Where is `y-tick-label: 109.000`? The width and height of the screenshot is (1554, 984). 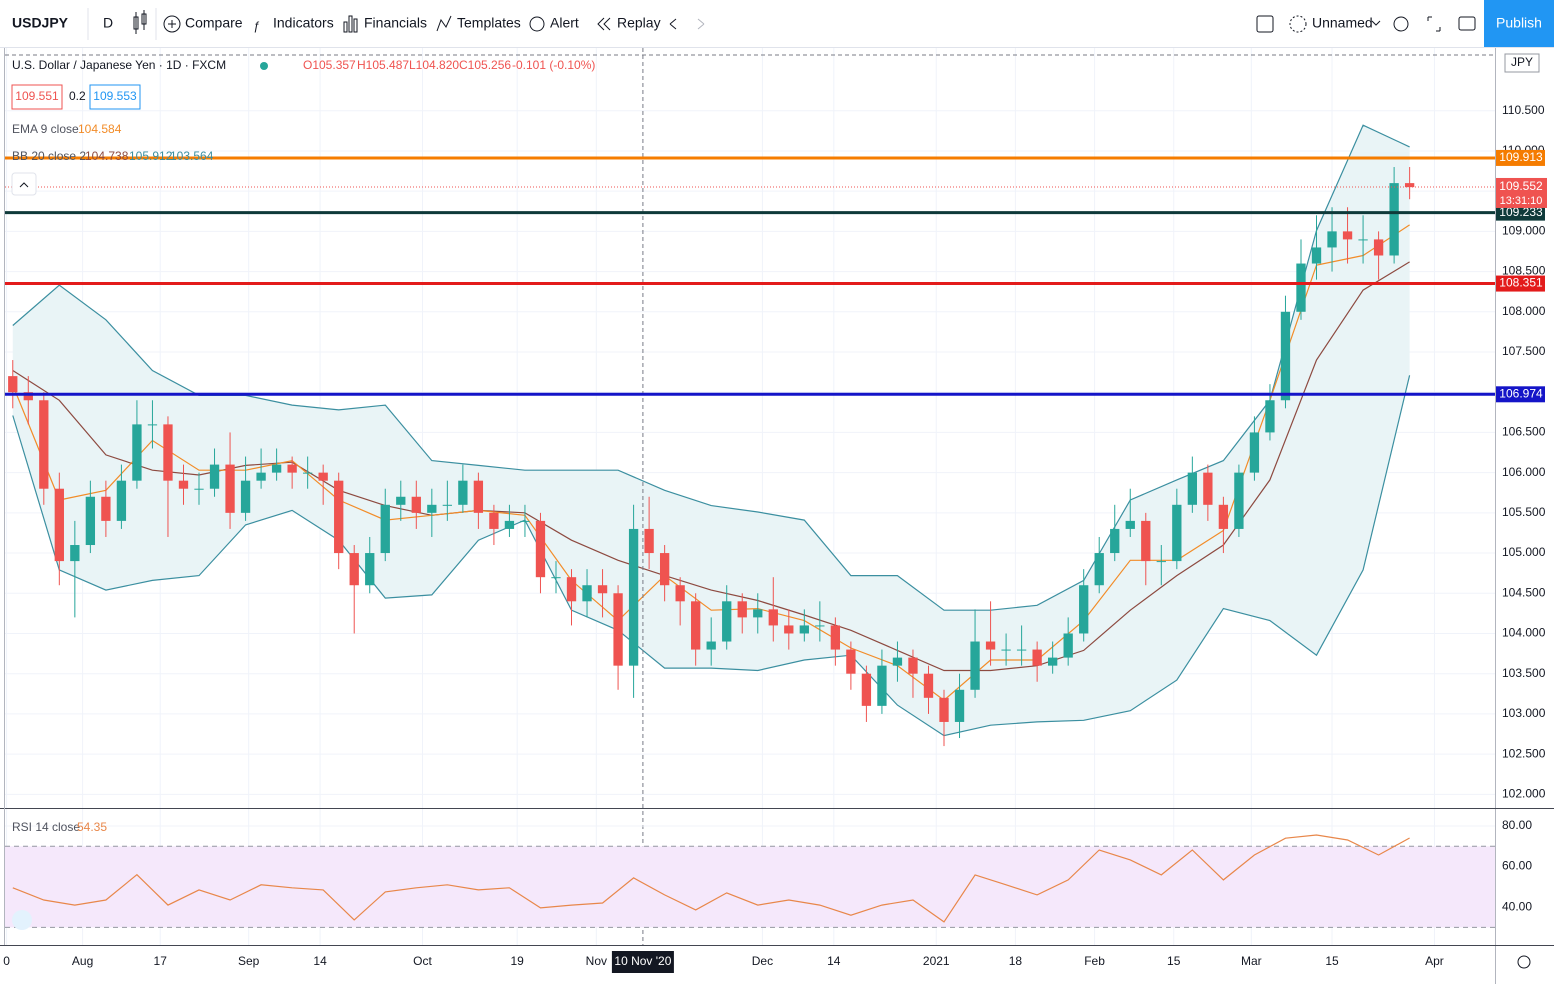
y-tick-label: 109.000 is located at coordinates (1524, 231).